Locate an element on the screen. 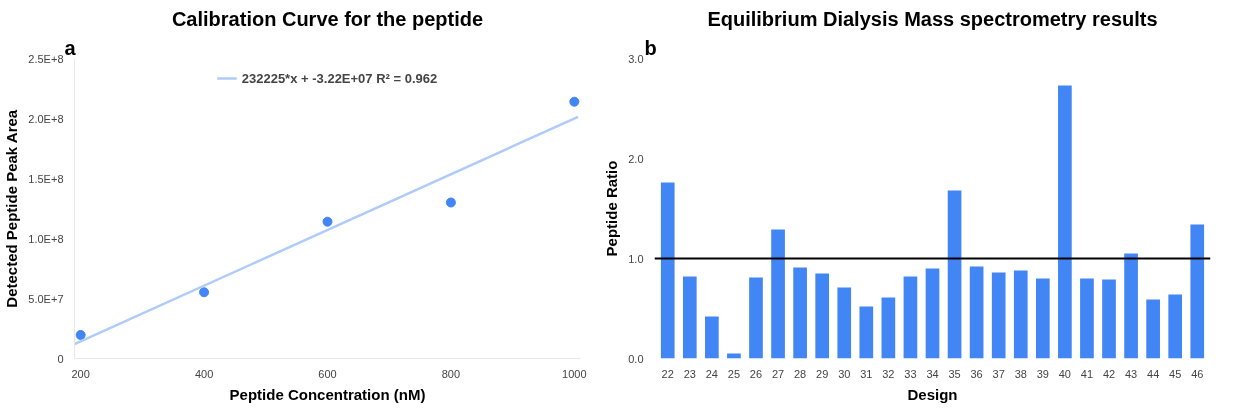 The height and width of the screenshot is (417, 1236). x-tick-label: 25 is located at coordinates (734, 373).